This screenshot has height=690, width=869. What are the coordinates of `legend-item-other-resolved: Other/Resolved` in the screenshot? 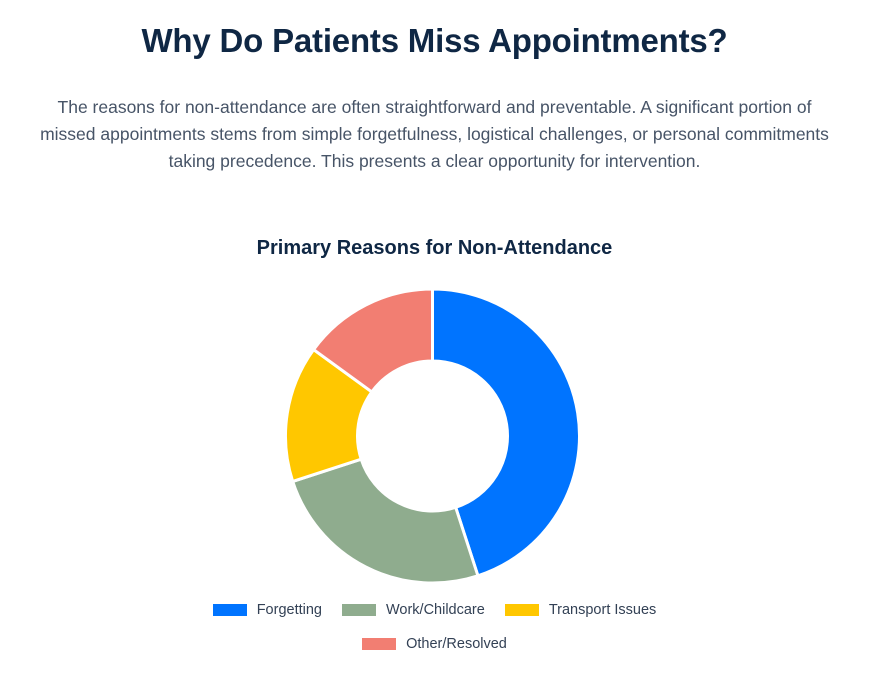 It's located at (434, 644).